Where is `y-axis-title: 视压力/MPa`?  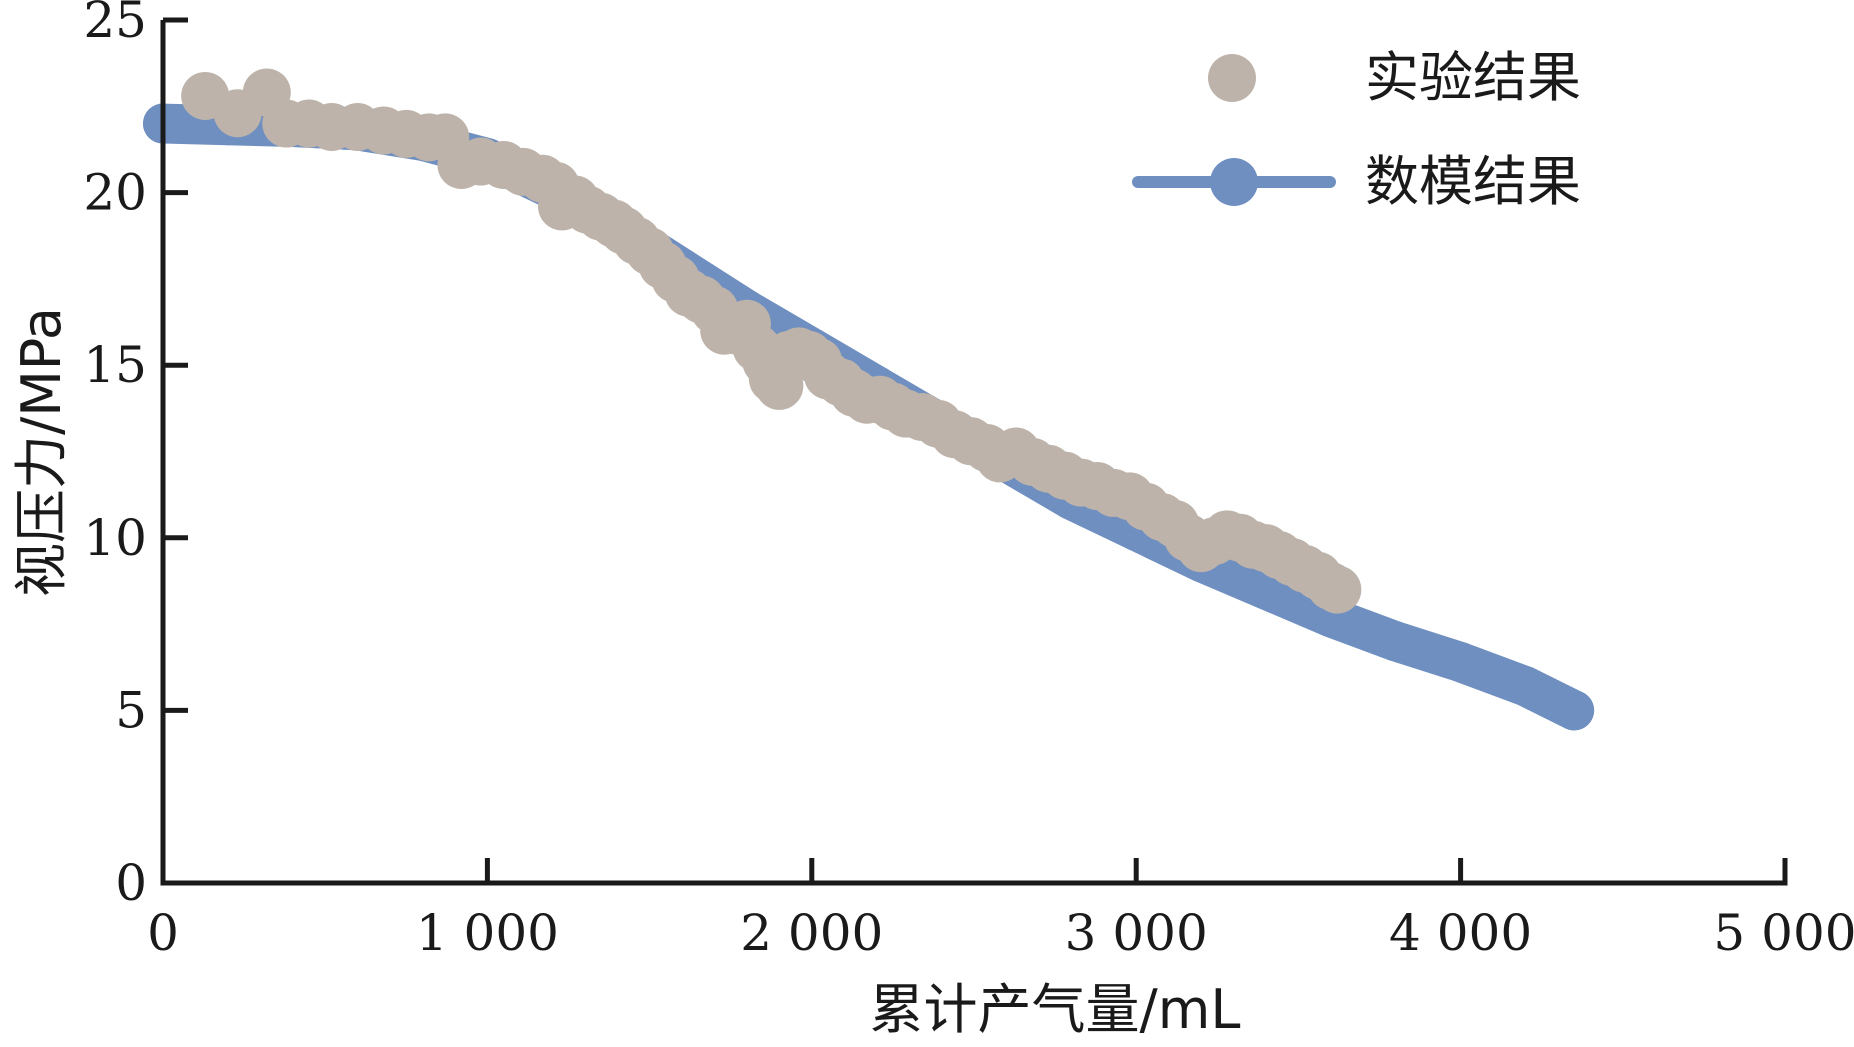 y-axis-title: 视压力/MPa is located at coordinates (41, 452).